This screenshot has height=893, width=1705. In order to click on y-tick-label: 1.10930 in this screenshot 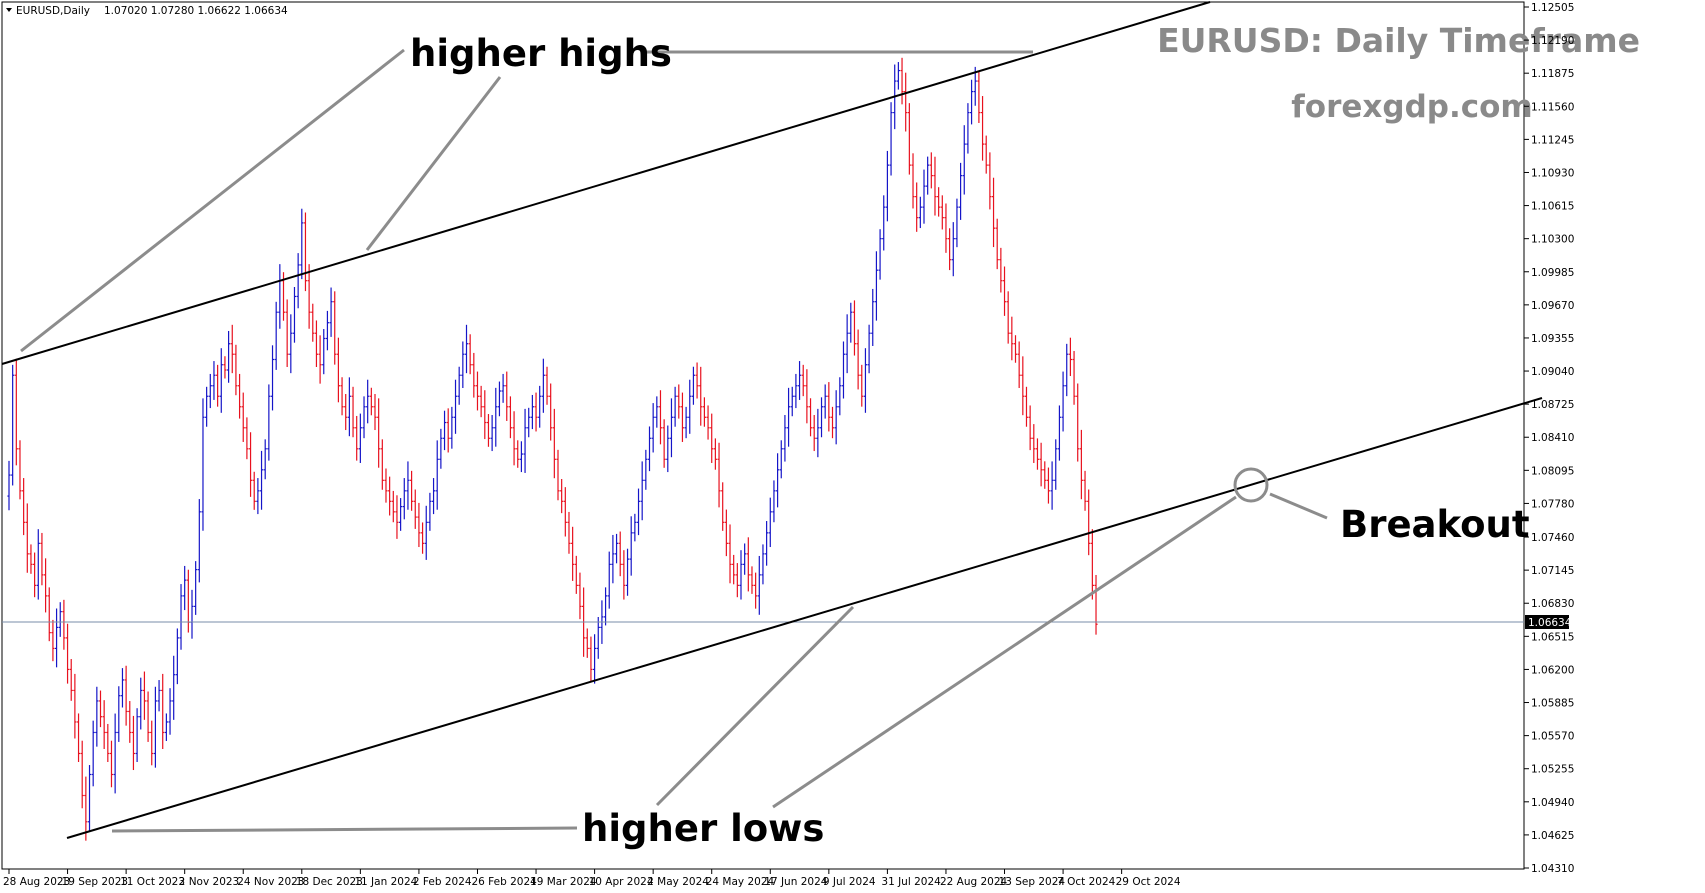, I will do `click(1552, 173)`.